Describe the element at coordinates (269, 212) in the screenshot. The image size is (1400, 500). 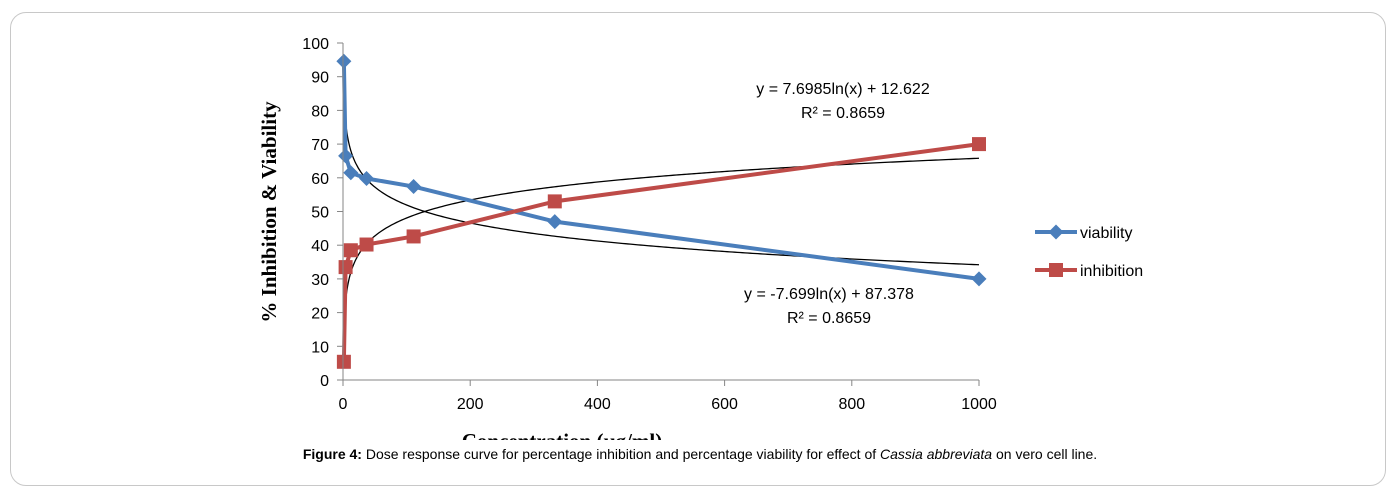
I see `y-axis-title: % Inhibition & Viability` at that location.